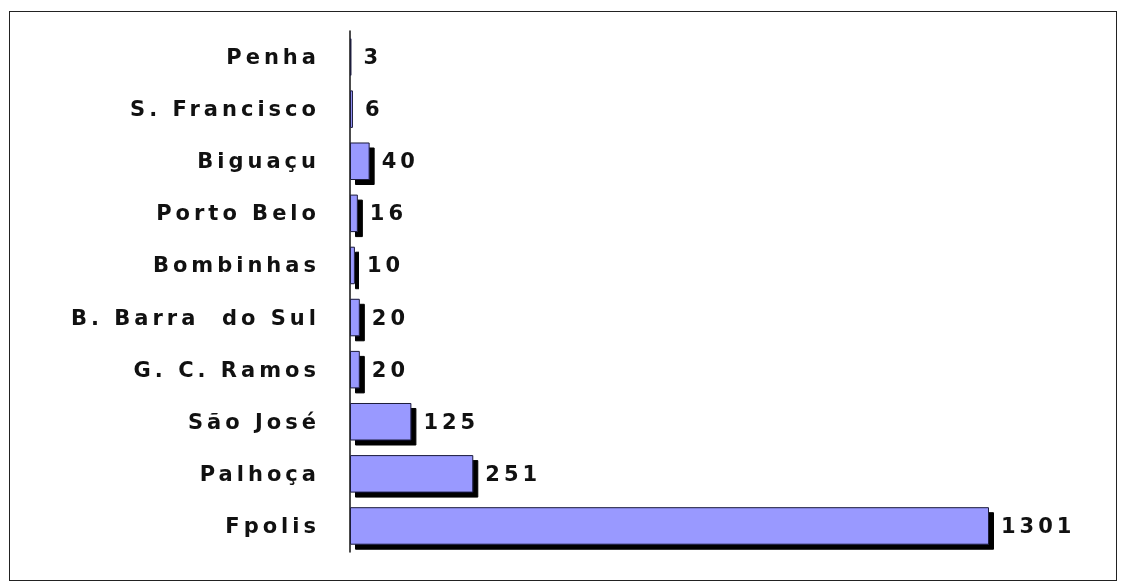 This screenshot has height=582, width=1128. What do you see at coordinates (238, 213) in the screenshot?
I see `y-tick-label: Porto Belo` at bounding box center [238, 213].